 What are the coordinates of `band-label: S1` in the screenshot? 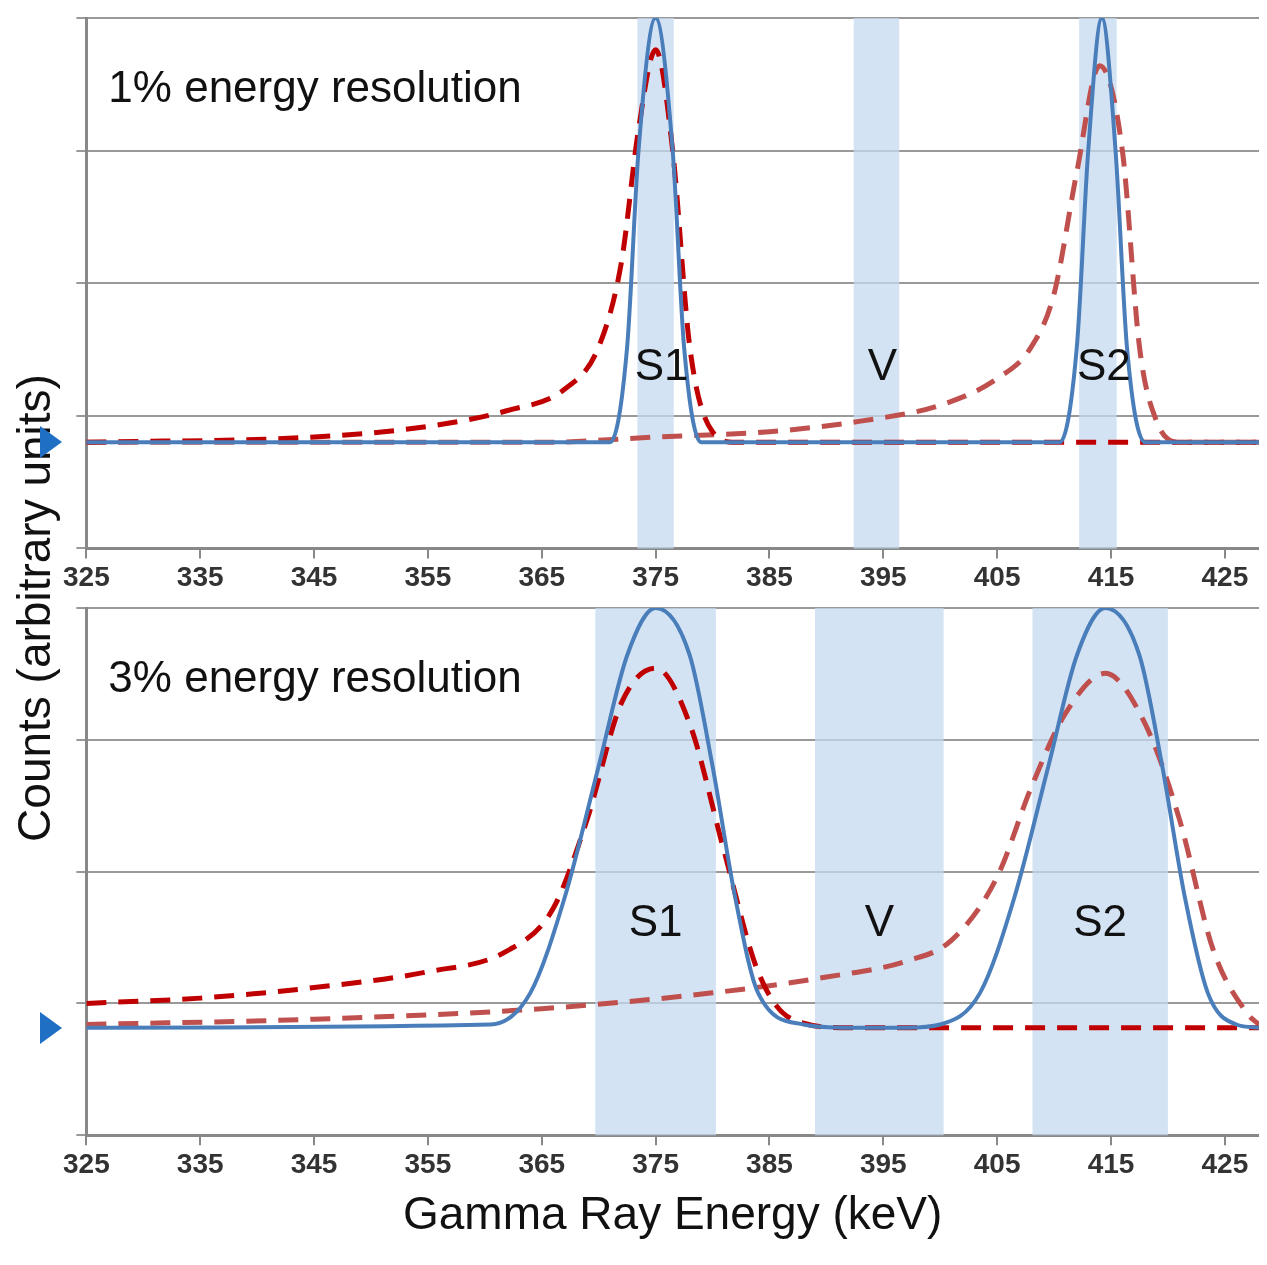 It's located at (655, 921).